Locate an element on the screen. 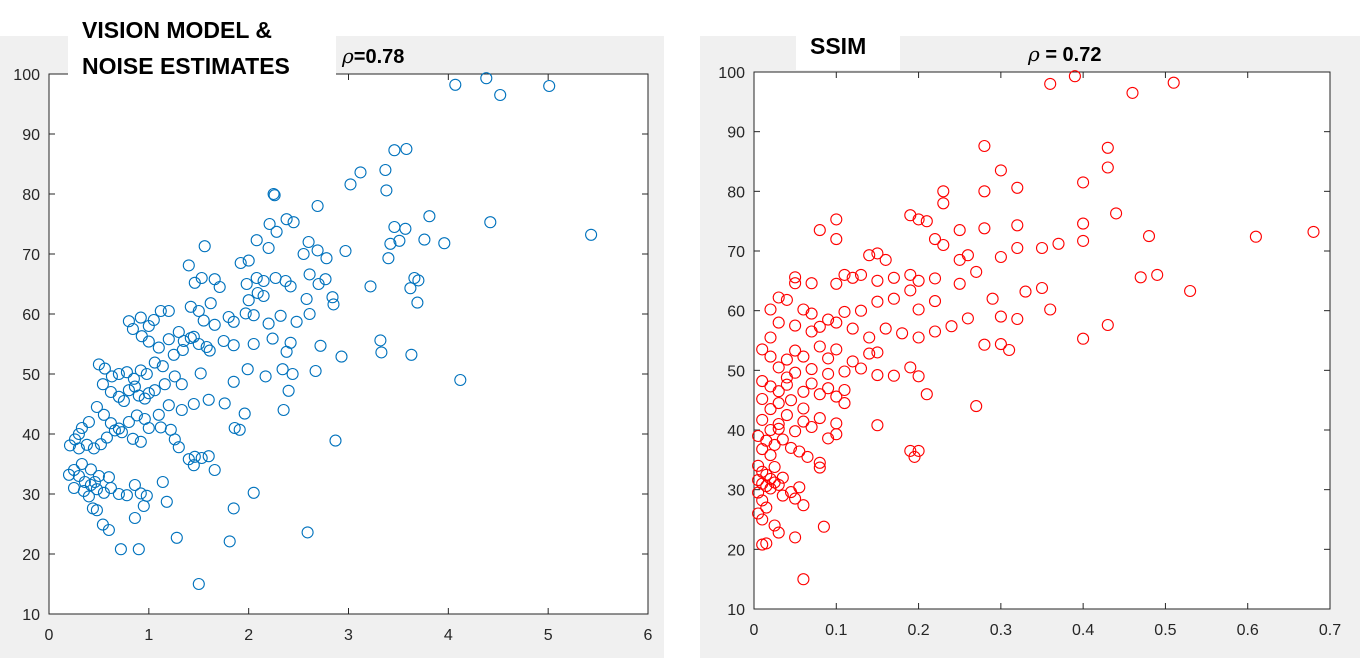  left-y-tick-label: 100 is located at coordinates (26, 75).